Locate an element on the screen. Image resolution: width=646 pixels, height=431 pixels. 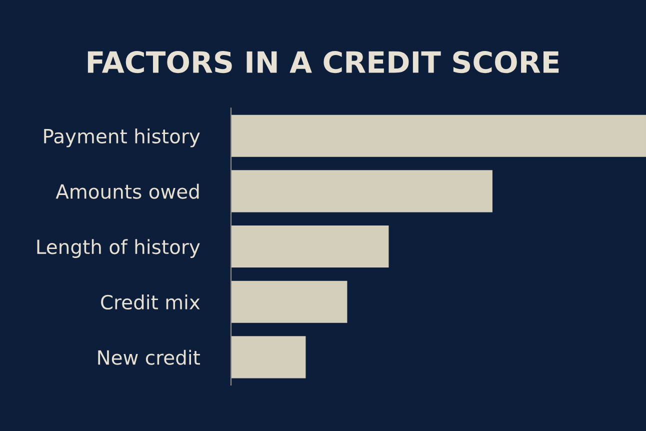
chart-title: FACTORS IN A CREDIT SCORE is located at coordinates (323, 62).